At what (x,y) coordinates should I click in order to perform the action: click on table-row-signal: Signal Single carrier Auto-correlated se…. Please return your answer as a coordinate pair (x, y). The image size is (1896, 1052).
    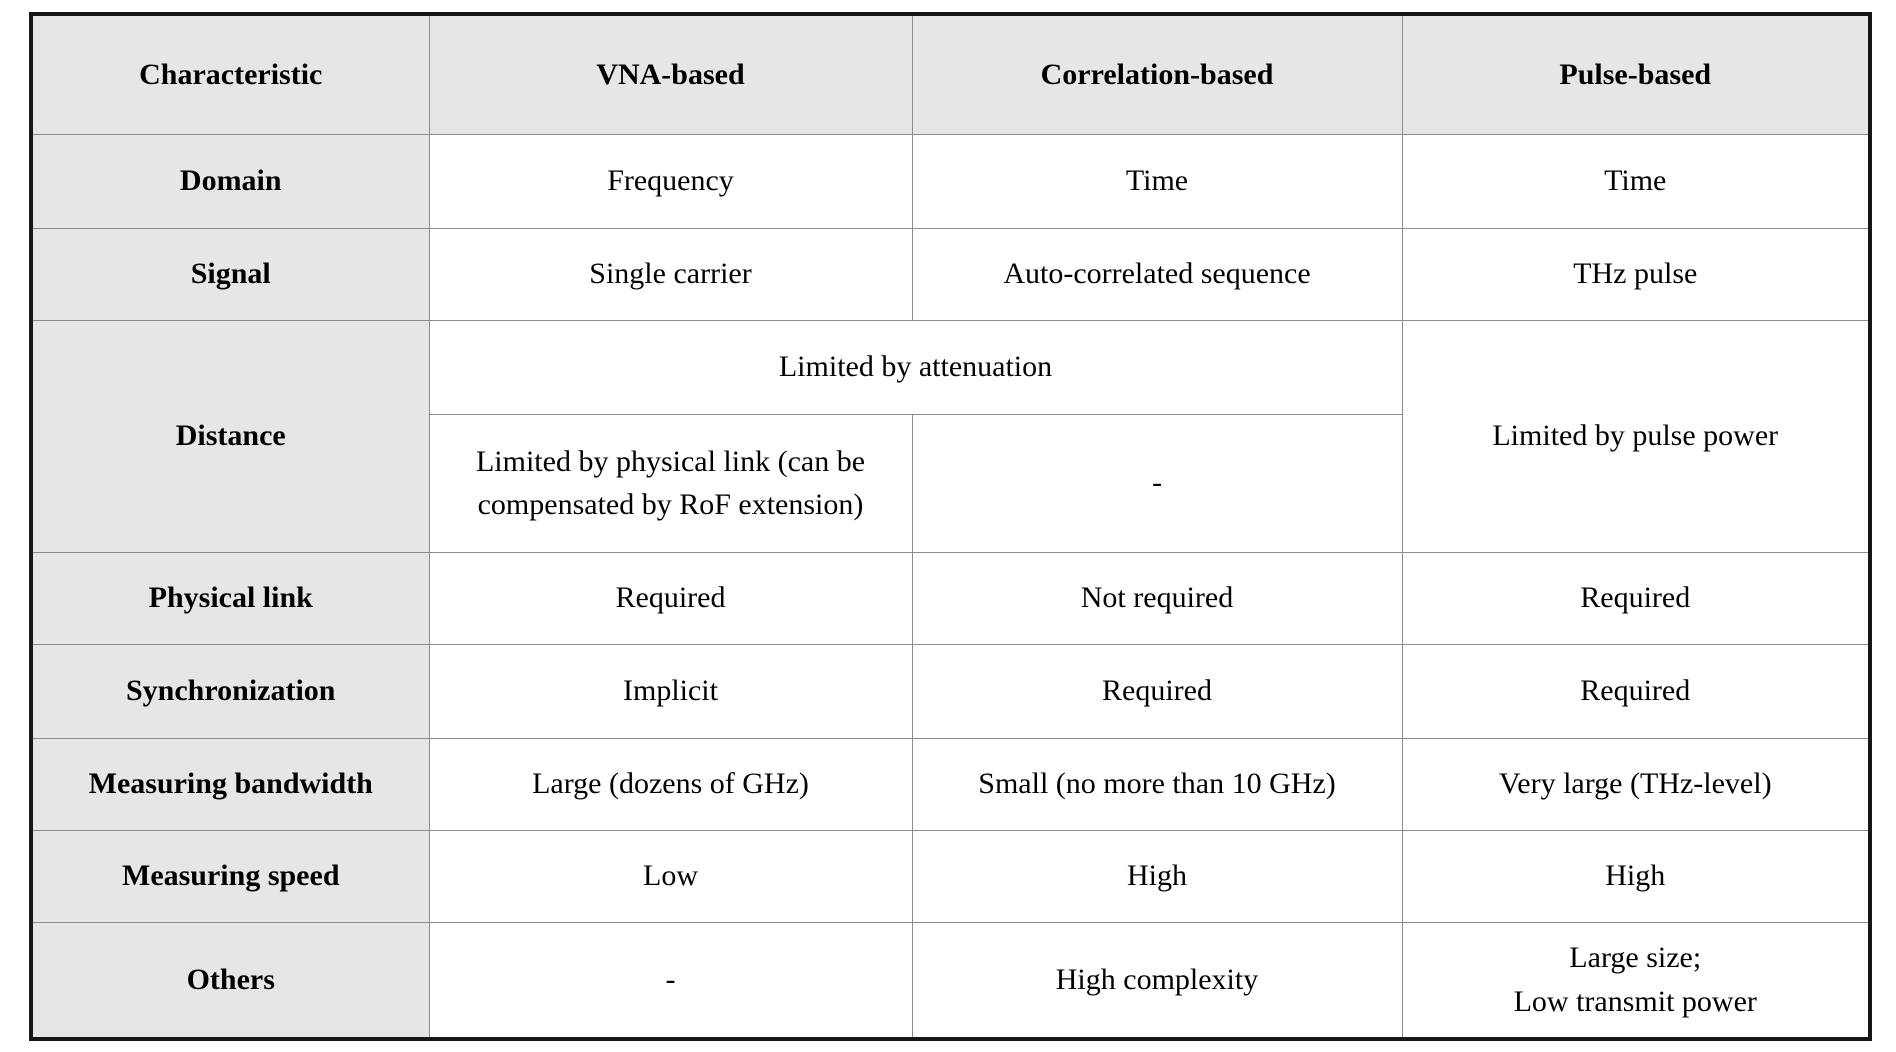
    Looking at the image, I should click on (950, 274).